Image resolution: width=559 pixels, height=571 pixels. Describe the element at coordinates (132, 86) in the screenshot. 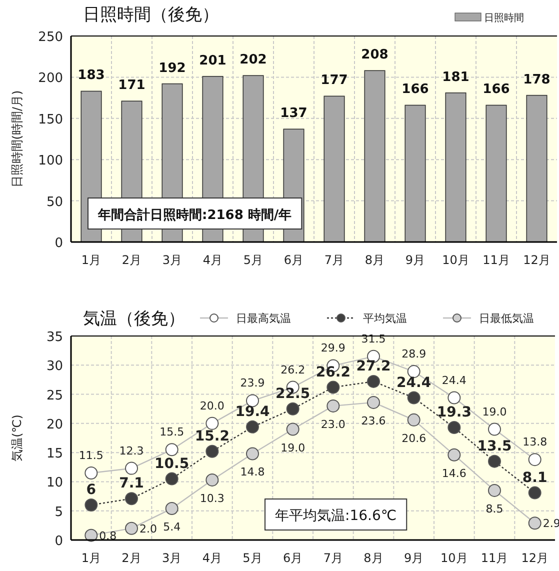

I see `data-label: 171` at that location.